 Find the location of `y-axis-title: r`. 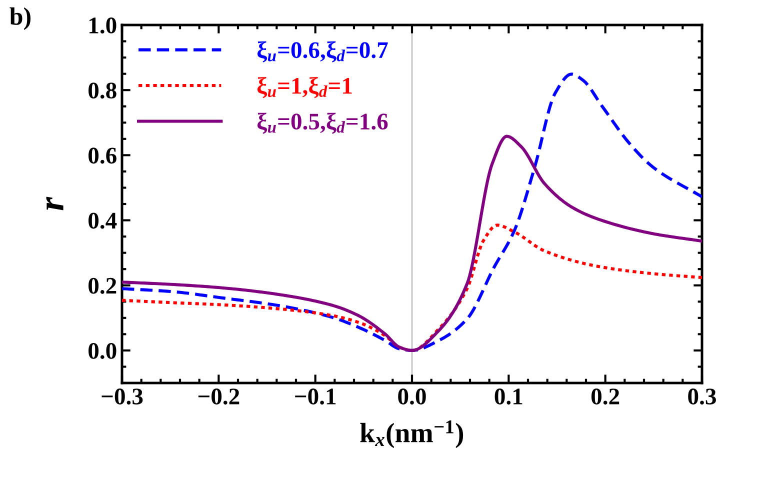

y-axis-title: r is located at coordinates (55, 203).